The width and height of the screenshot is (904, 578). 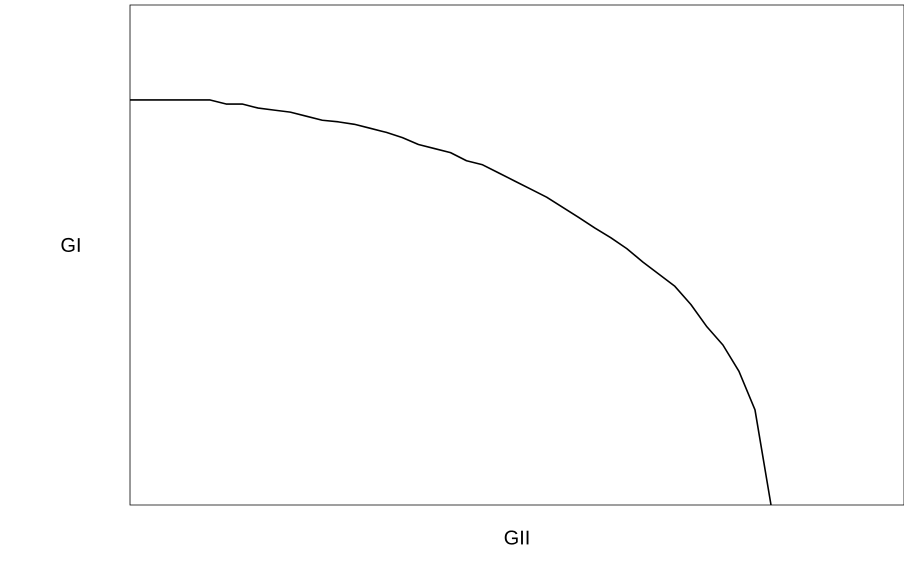 I want to click on x-axis-title: GII, so click(x=516, y=537).